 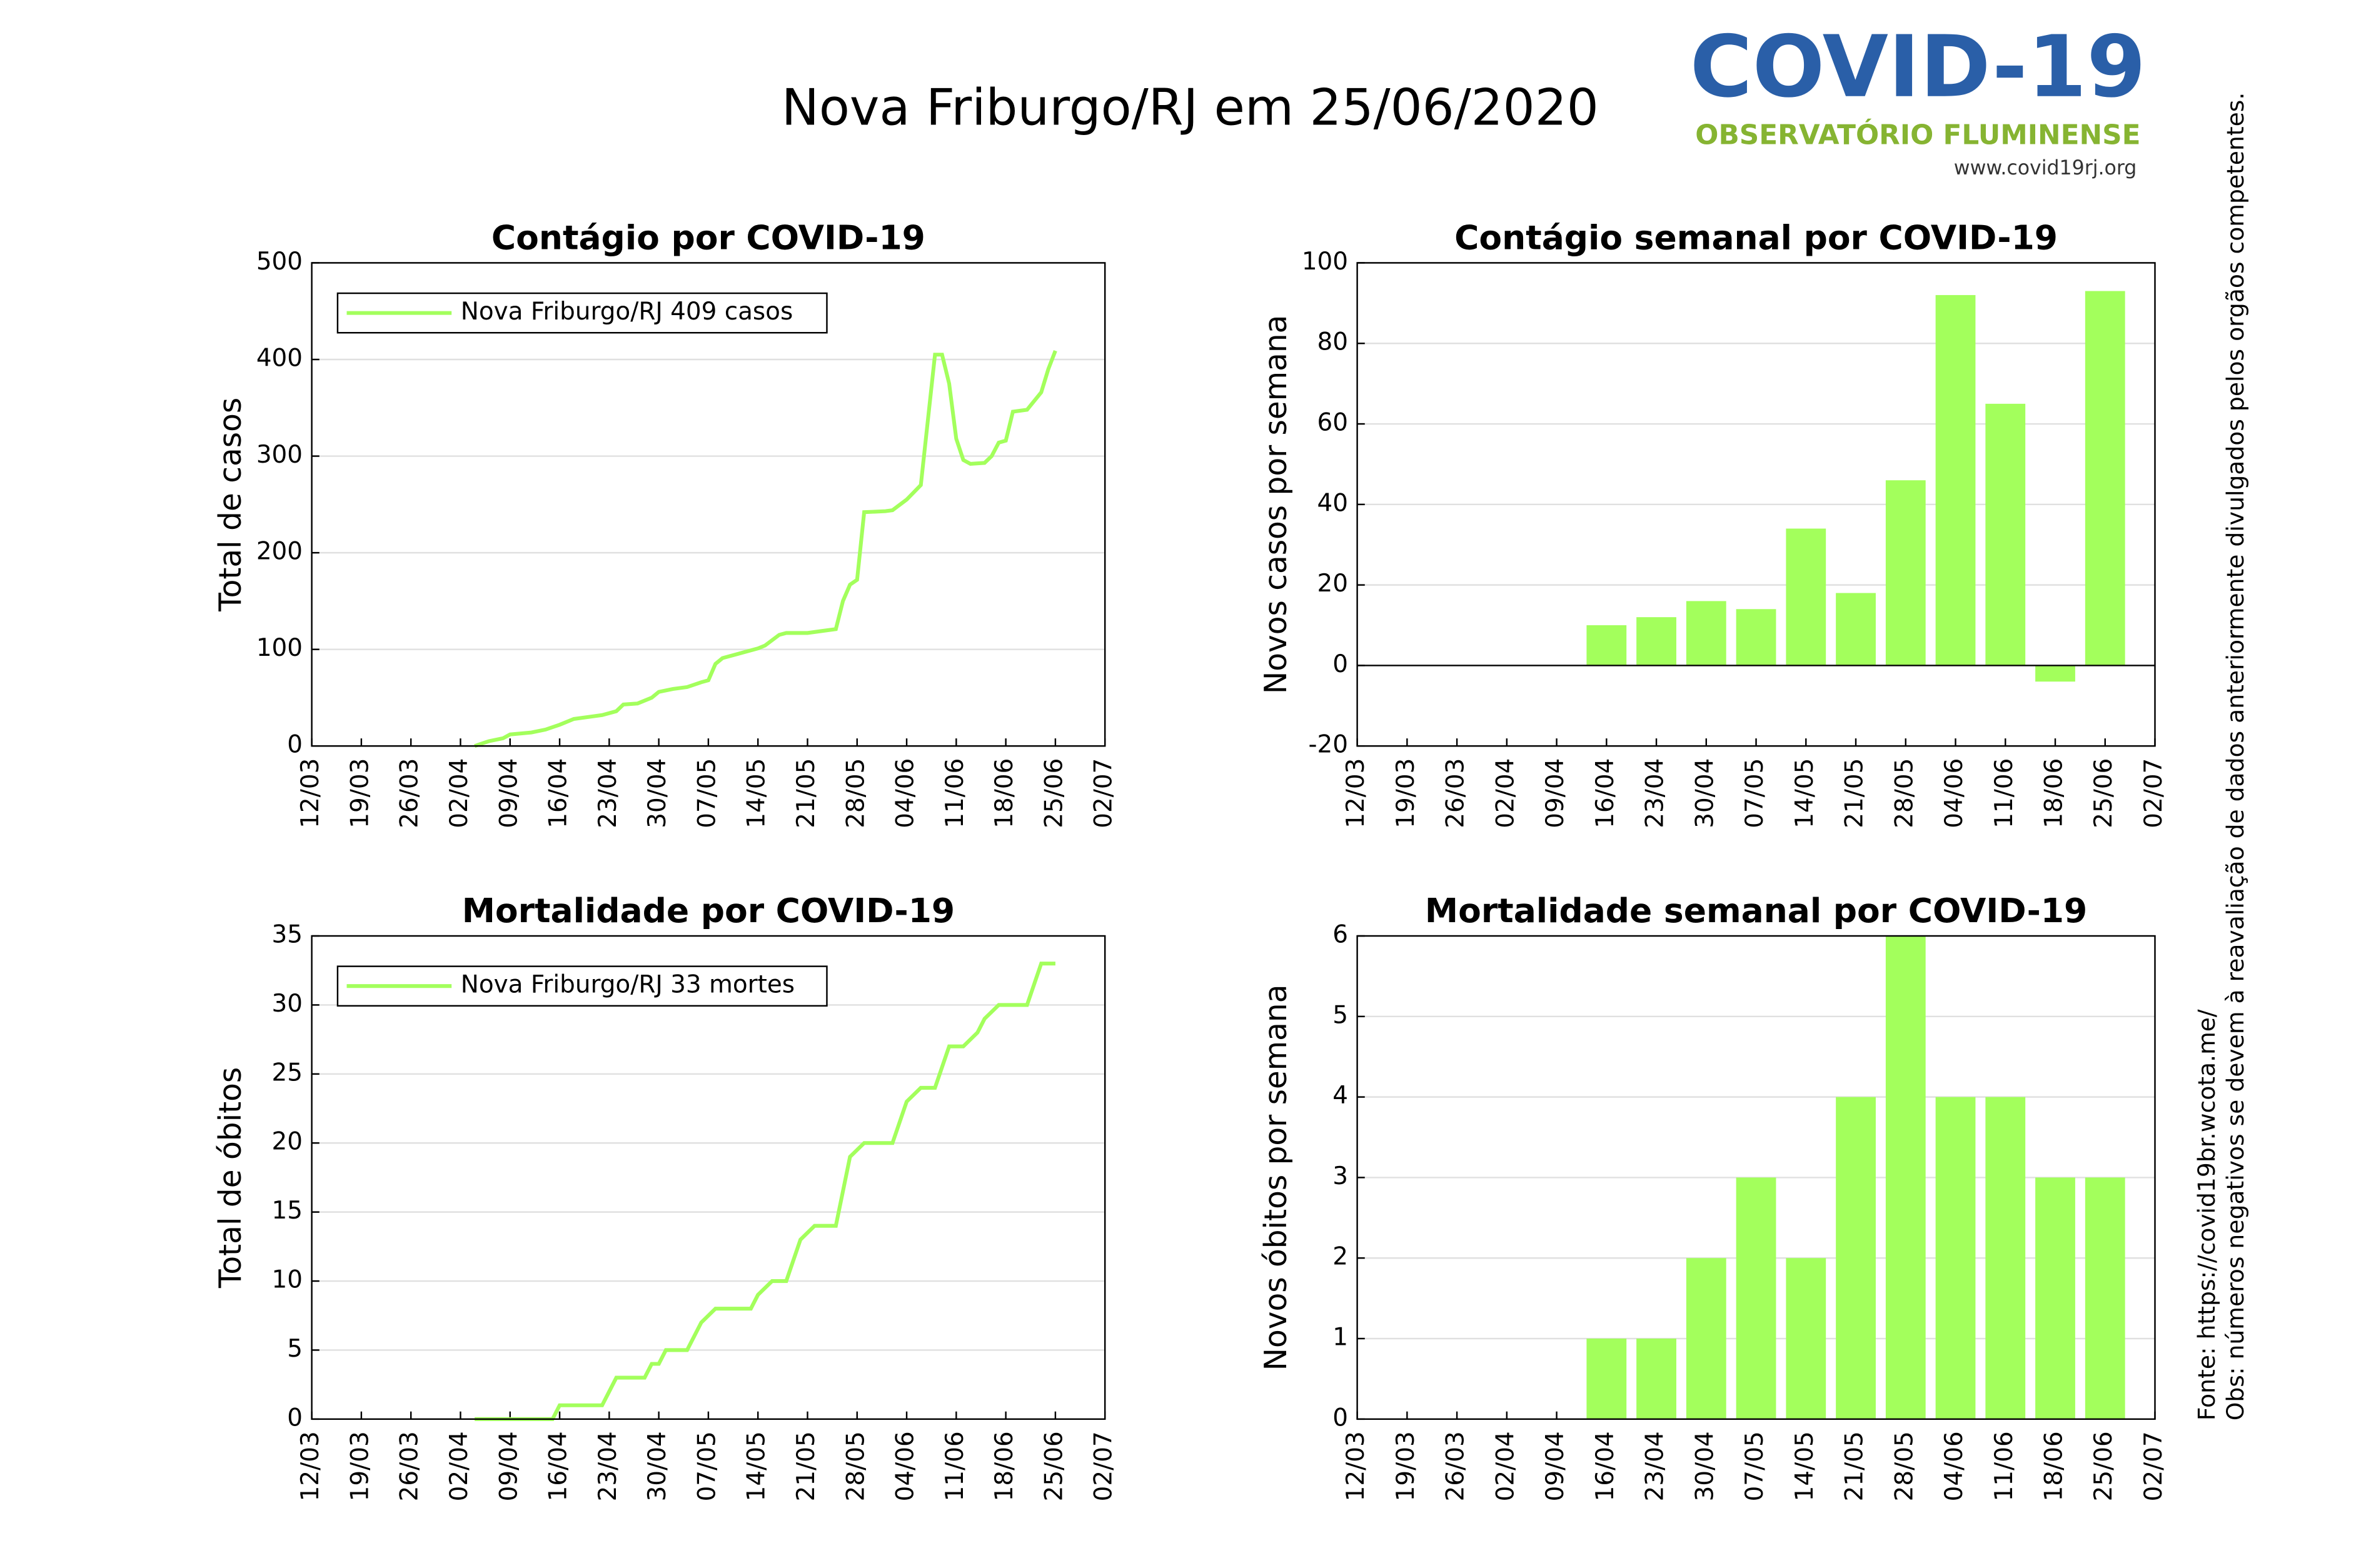 I want to click on y-tick-label: 35, so click(x=288, y=935).